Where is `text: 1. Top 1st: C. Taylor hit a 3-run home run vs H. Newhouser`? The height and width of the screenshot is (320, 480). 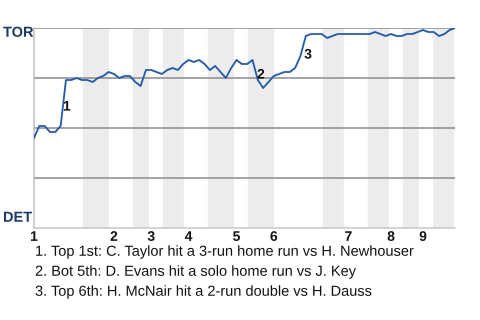
text: 1. Top 1st: C. Taylor hit a 3-run home run vs H. Newhouser is located at coordinates (225, 252).